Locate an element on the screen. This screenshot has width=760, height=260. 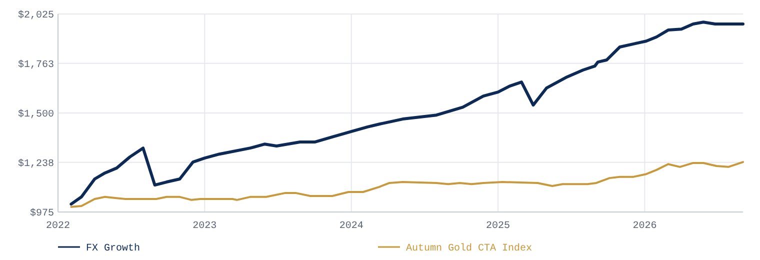
x-tick-label: 2024 is located at coordinates (351, 226).